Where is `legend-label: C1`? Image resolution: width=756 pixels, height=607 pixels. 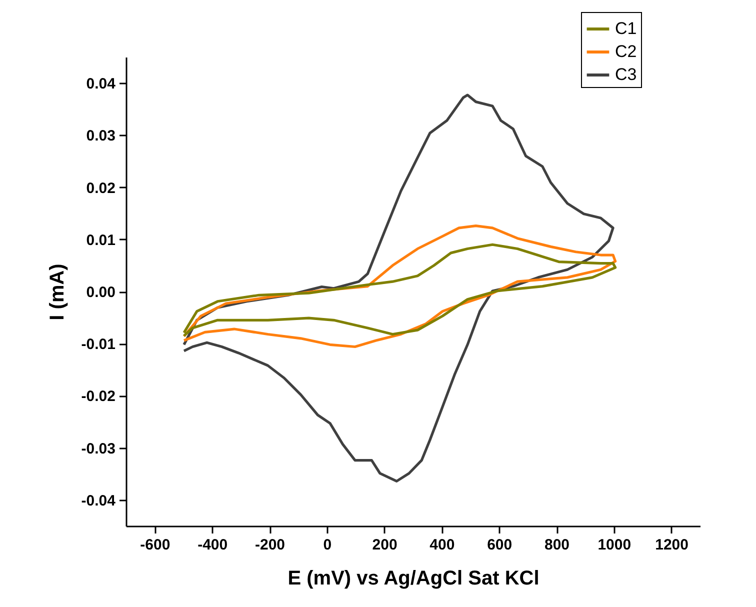 legend-label: C1 is located at coordinates (626, 28).